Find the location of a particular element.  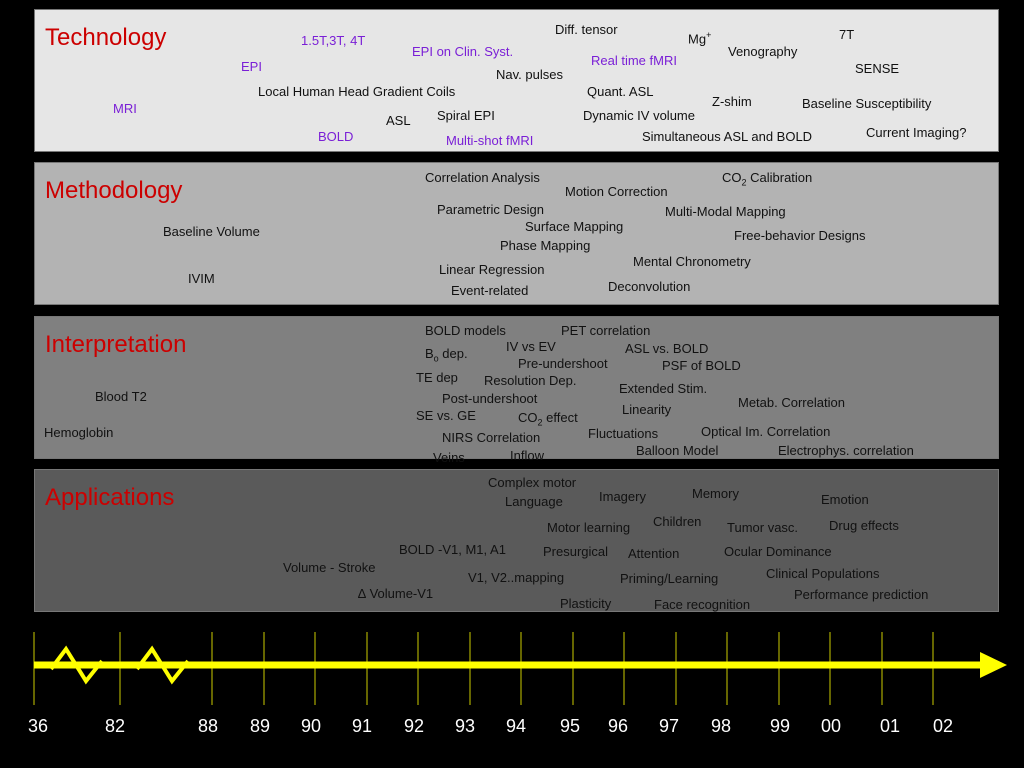

term-text: Spiral EPI is located at coordinates (466, 115).